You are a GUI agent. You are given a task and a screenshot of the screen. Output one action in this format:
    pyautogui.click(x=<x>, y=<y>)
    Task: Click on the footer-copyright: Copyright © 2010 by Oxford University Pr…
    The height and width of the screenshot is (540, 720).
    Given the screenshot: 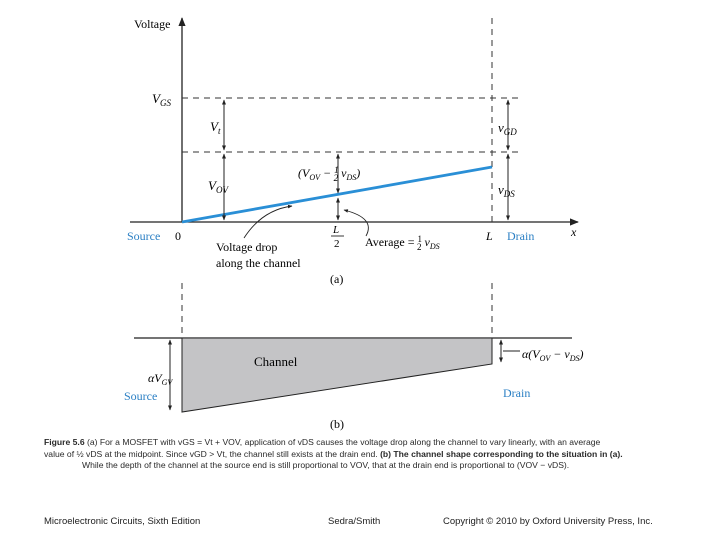 What is the action you would take?
    pyautogui.click(x=548, y=521)
    